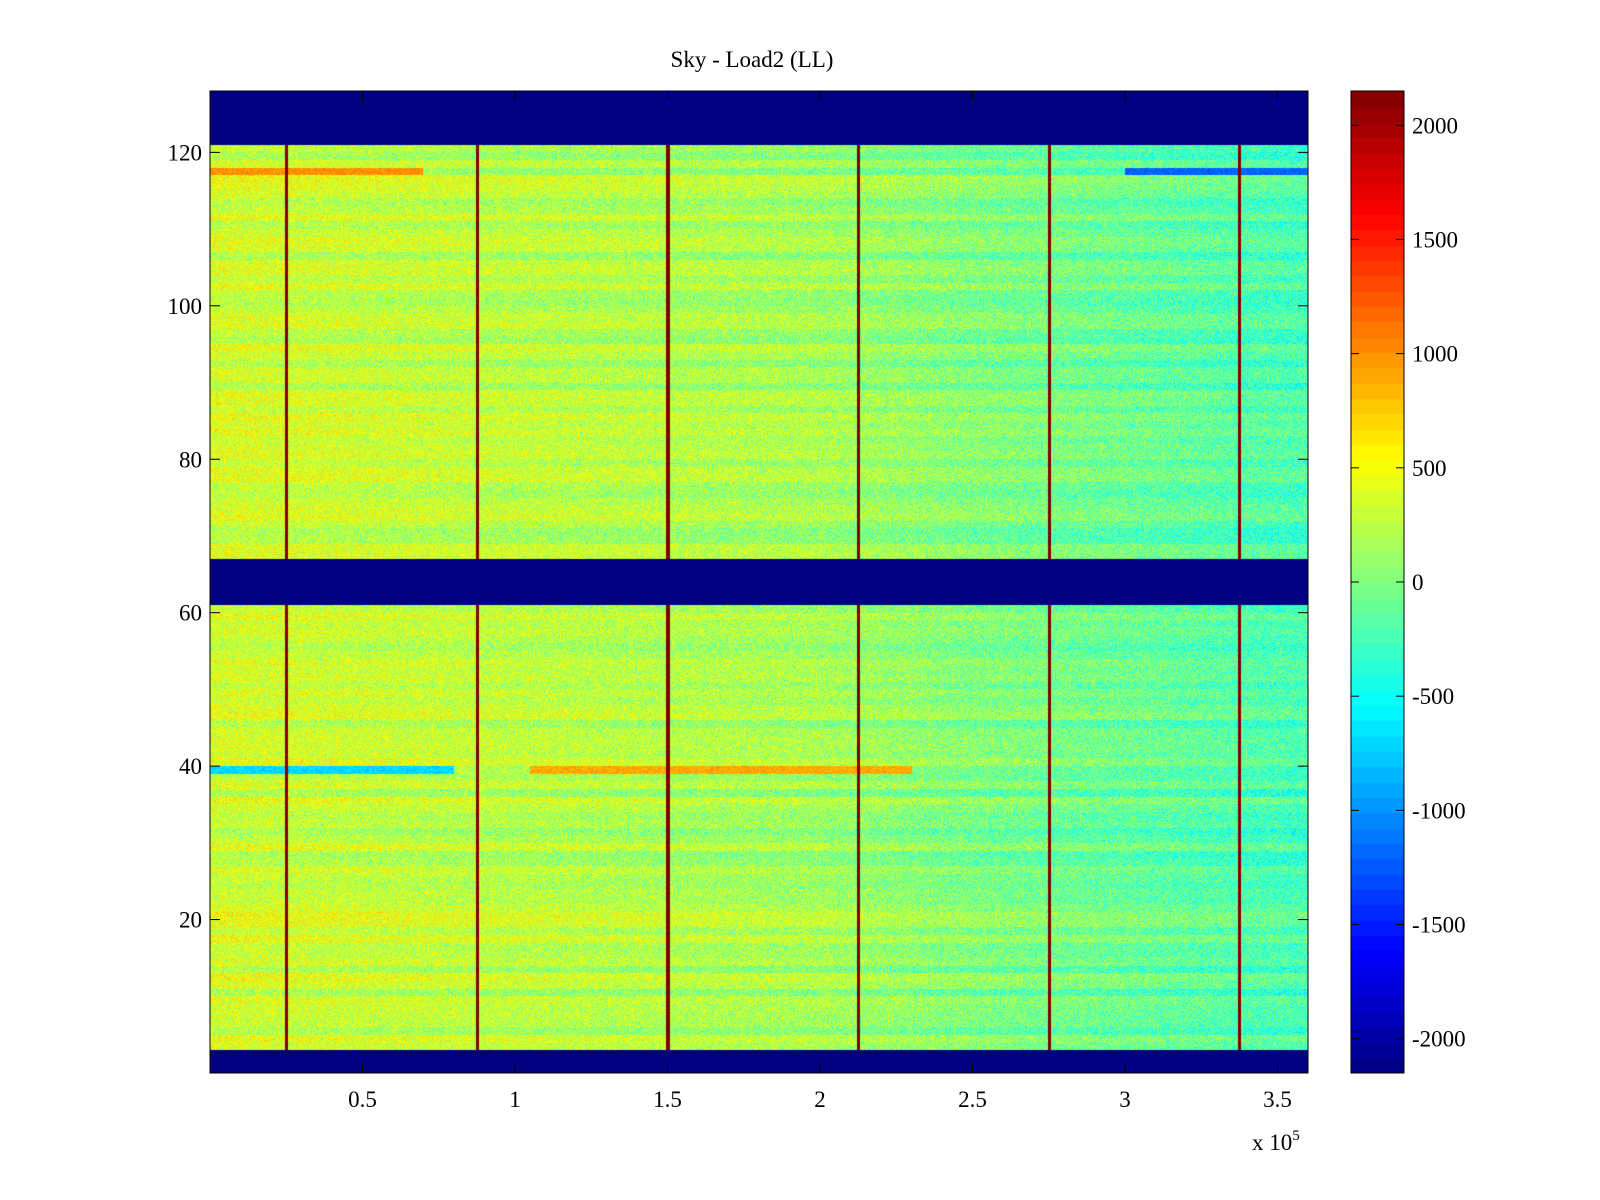 The image size is (1600, 1200). Describe the element at coordinates (1439, 1039) in the screenshot. I see `colorbar-tick-label-8: -2000` at that location.